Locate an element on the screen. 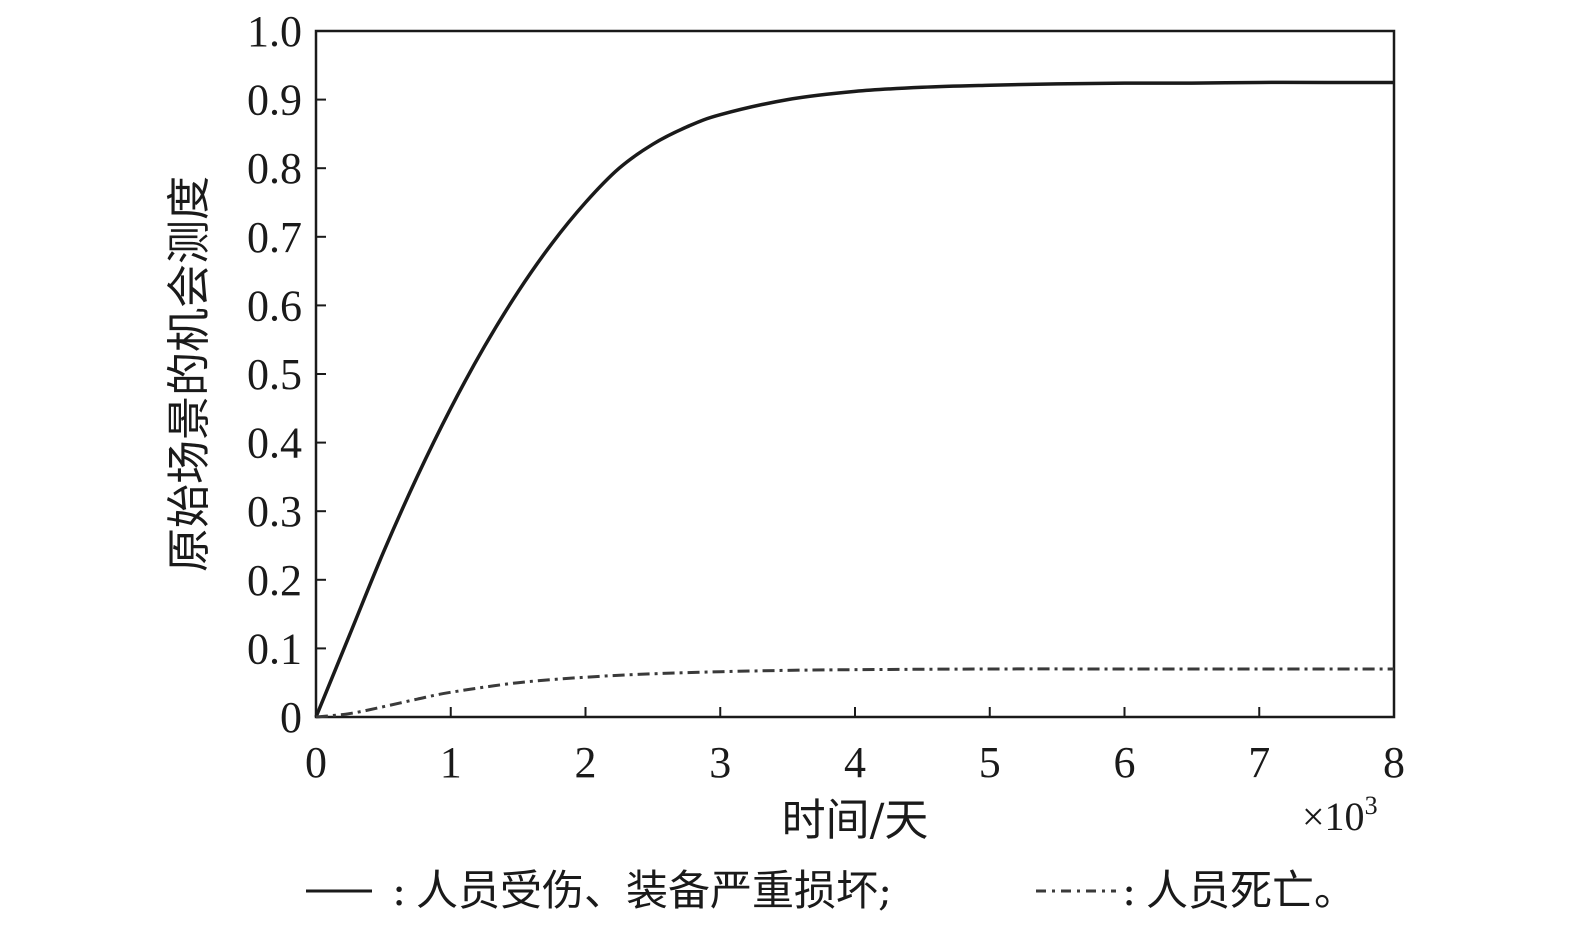 The height and width of the screenshot is (927, 1575). x-axis-multiplier-base: ×10 is located at coordinates (1333, 816).